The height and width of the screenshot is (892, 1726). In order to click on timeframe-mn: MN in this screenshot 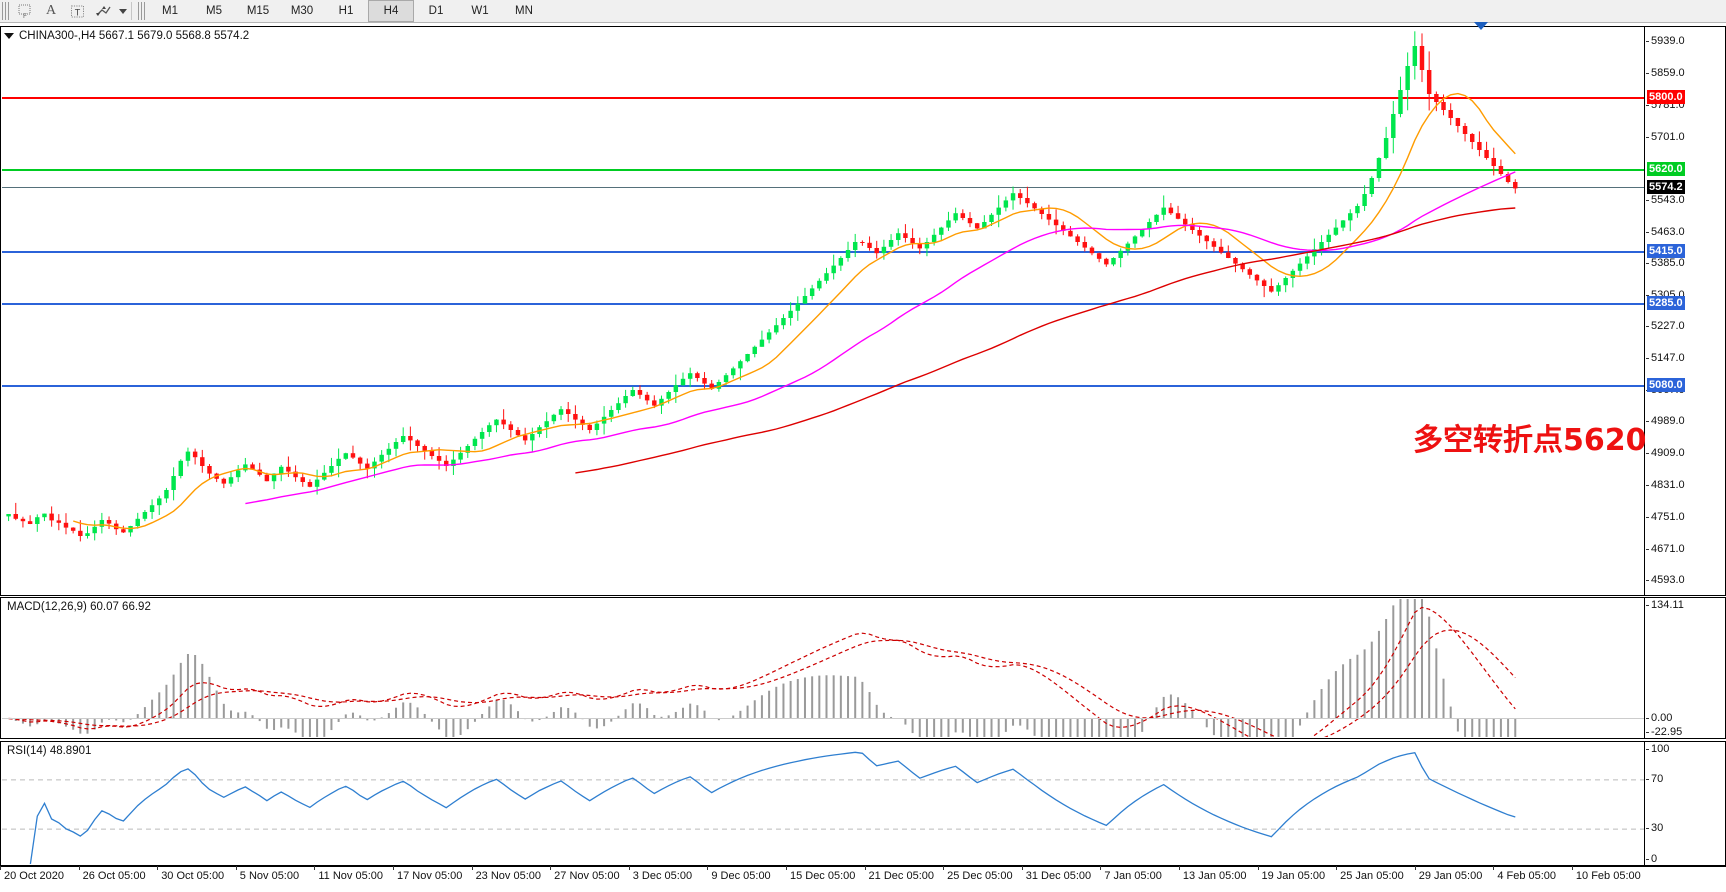, I will do `click(524, 11)`.